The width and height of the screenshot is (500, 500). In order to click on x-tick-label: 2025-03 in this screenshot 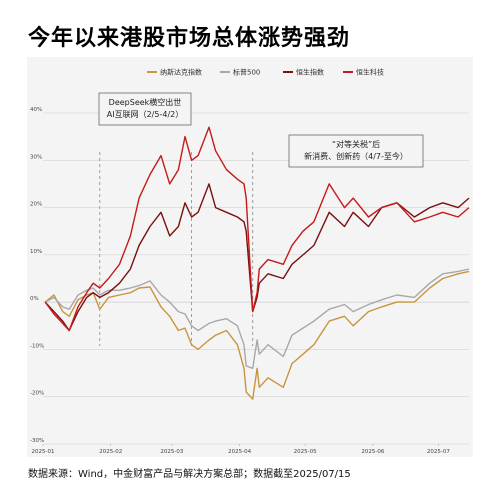, I will do `click(171, 452)`.